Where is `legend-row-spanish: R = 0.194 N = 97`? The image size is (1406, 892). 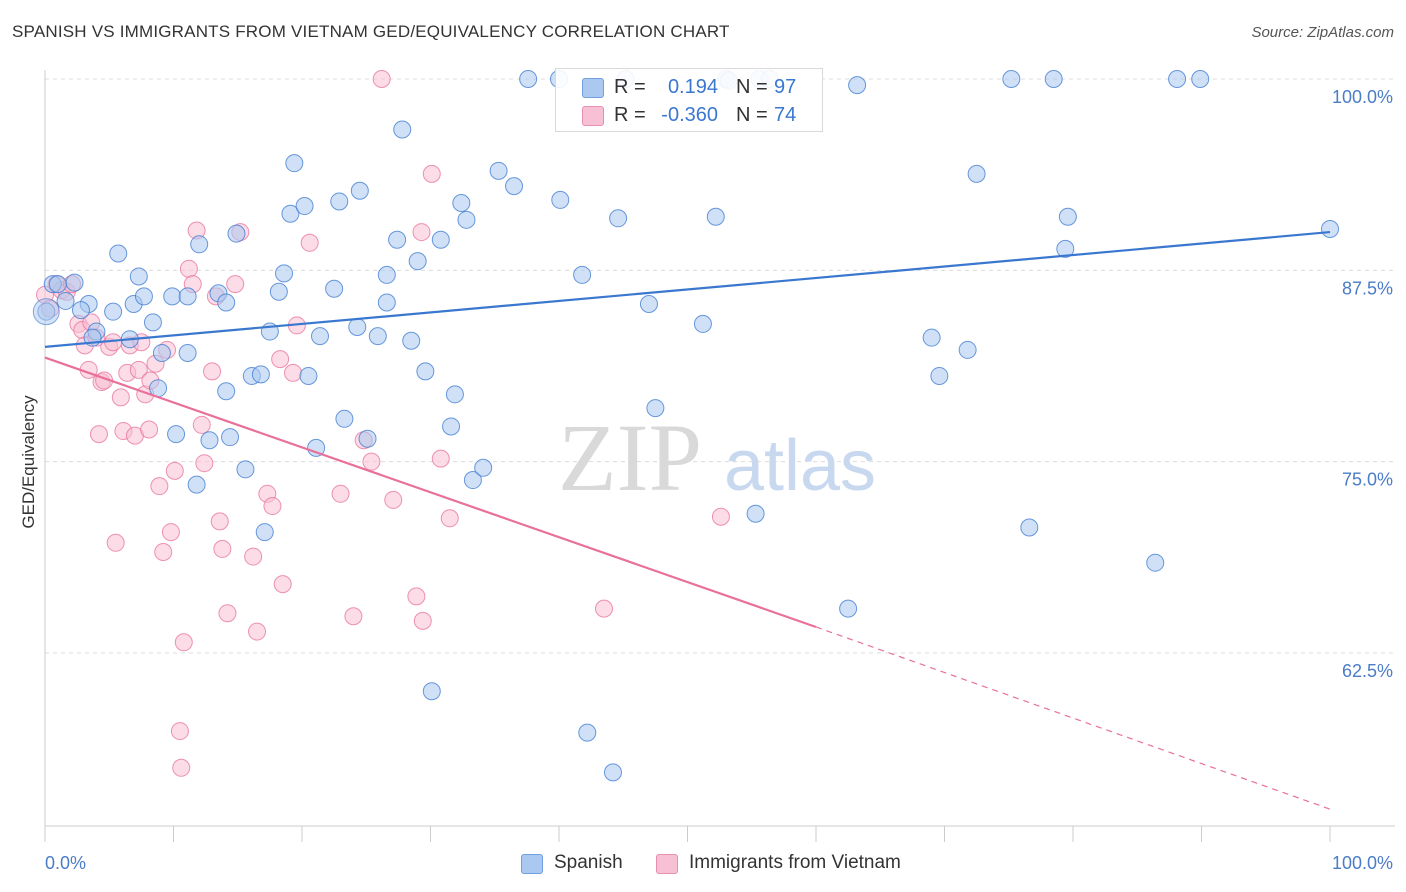 legend-row-spanish: R = 0.194 N = 97 is located at coordinates (689, 87).